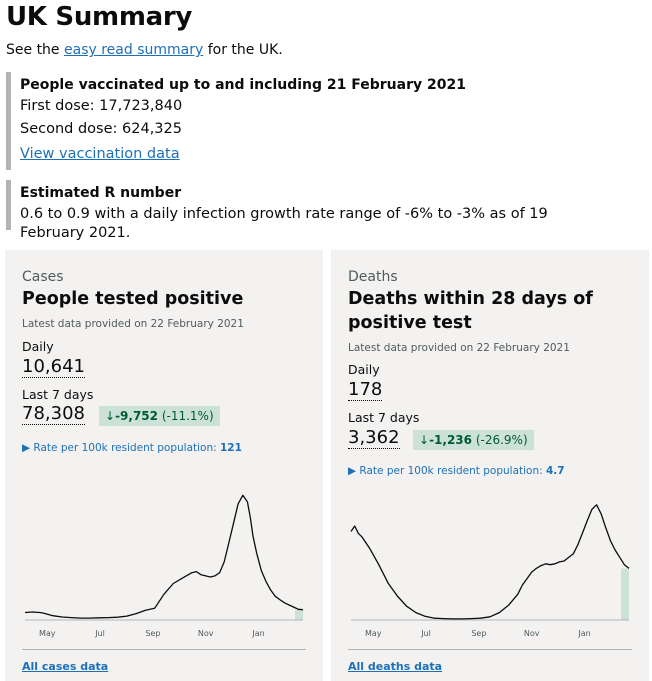 This screenshot has height=681, width=652. What do you see at coordinates (555, 471) in the screenshot?
I see `rate-value: 4.7` at bounding box center [555, 471].